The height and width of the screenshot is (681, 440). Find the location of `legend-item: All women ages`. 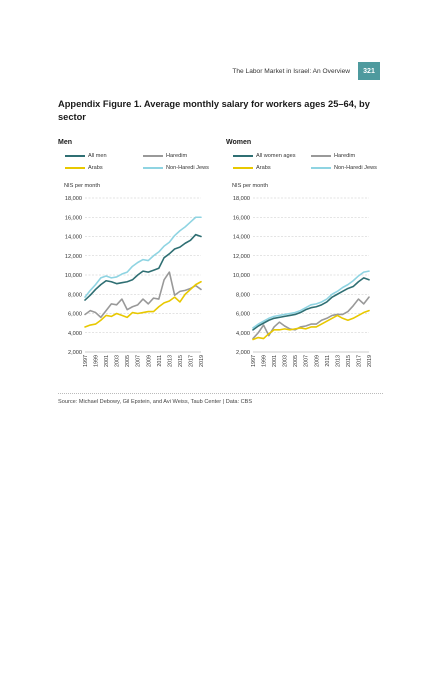

legend-item: All women ages is located at coordinates (272, 156).